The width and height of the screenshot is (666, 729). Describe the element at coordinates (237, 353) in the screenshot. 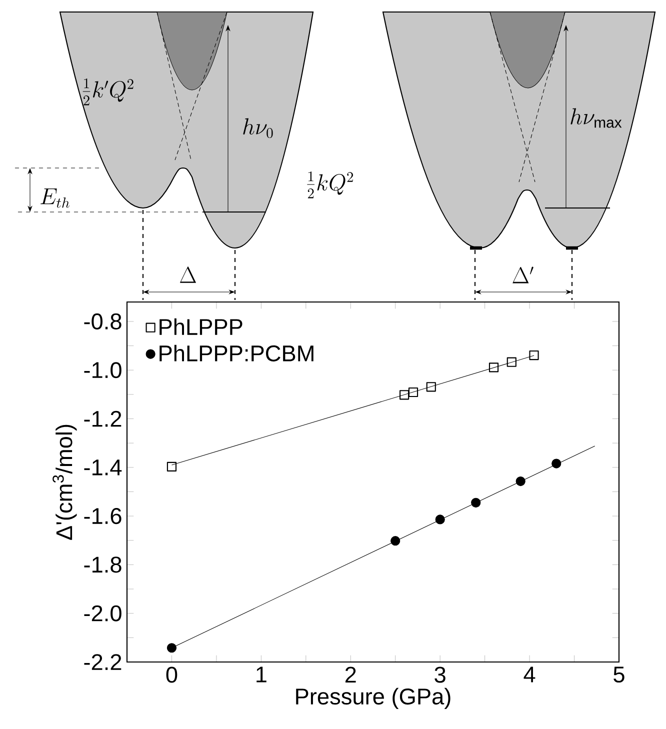

I see `legend-label: PhLPPP:PCBM` at that location.